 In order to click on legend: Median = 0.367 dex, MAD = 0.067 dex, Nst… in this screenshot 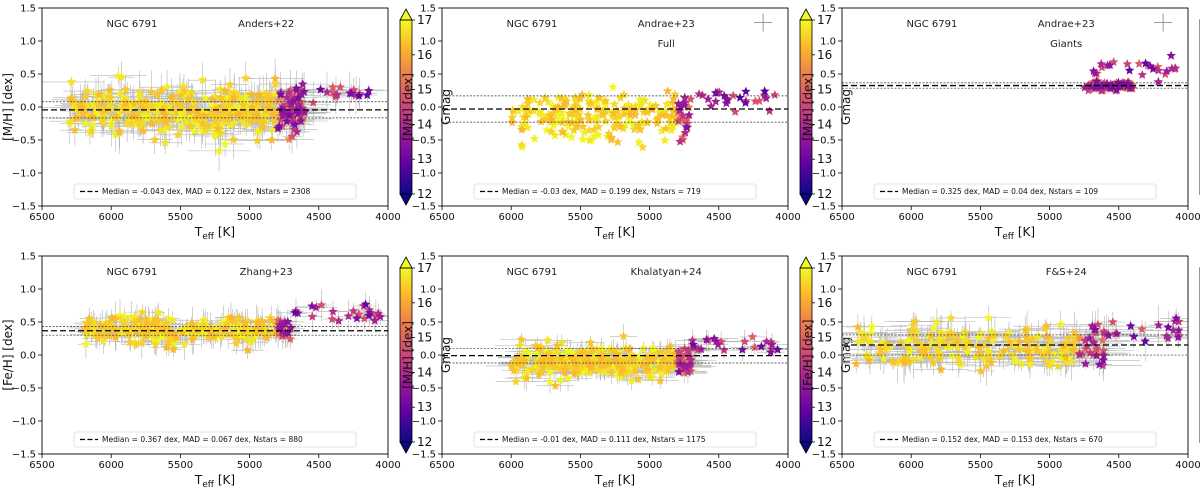, I will do `click(215, 439)`.